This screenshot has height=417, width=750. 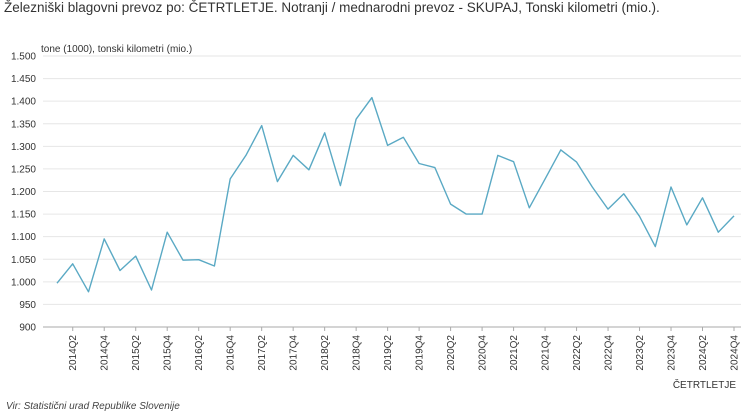 What do you see at coordinates (231, 353) in the screenshot?
I see `x-tick-label: 2016Q4` at bounding box center [231, 353].